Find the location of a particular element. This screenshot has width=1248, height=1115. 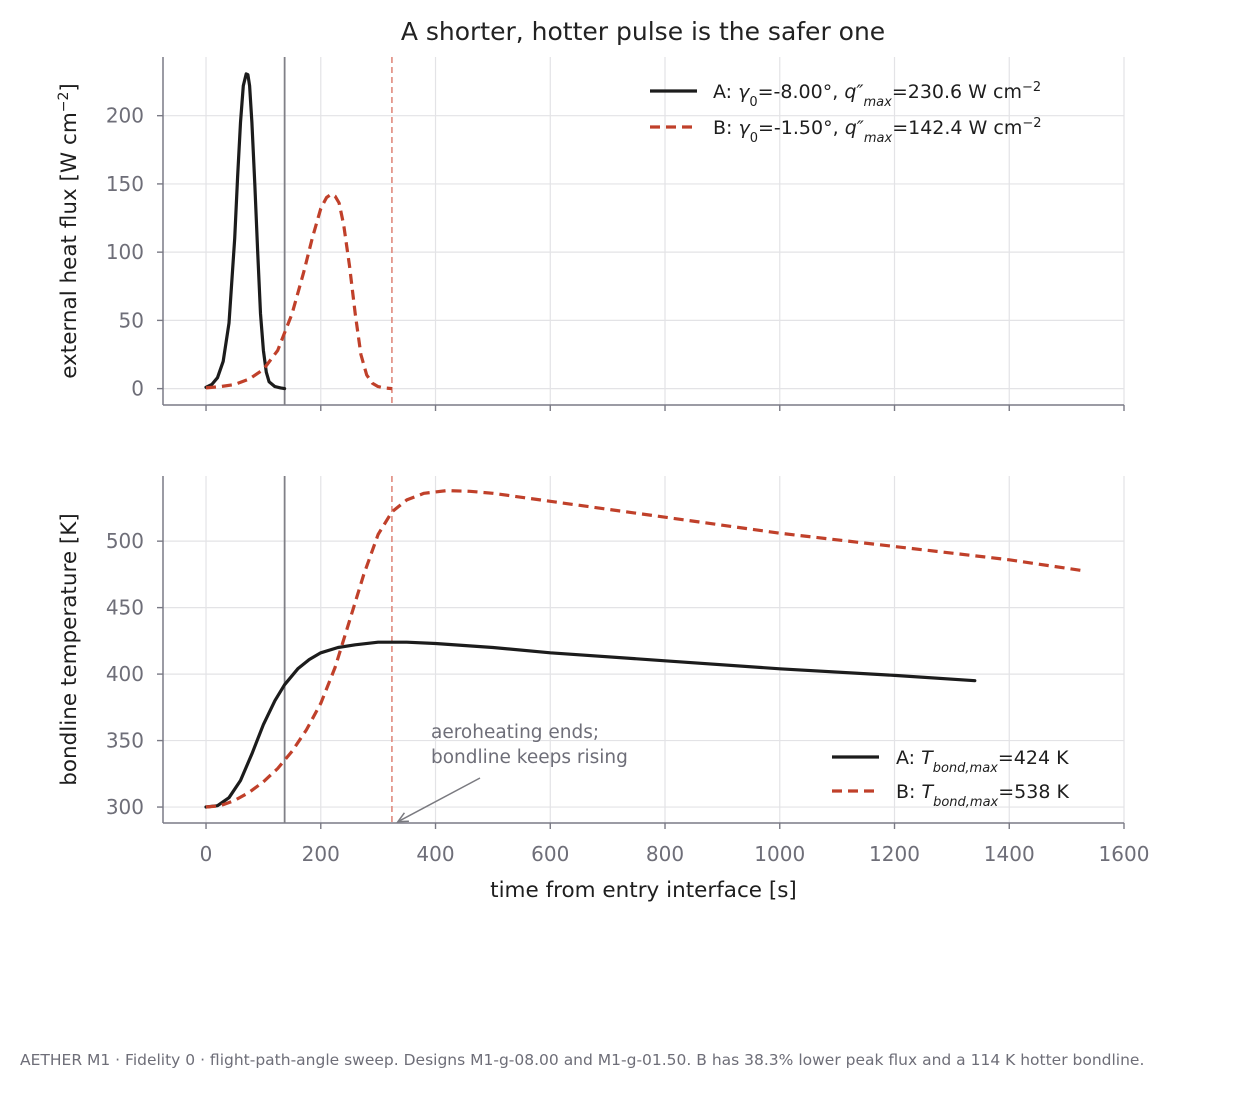

y-axis-label: external heat flux [W cm−2] is located at coordinates (69, 231).